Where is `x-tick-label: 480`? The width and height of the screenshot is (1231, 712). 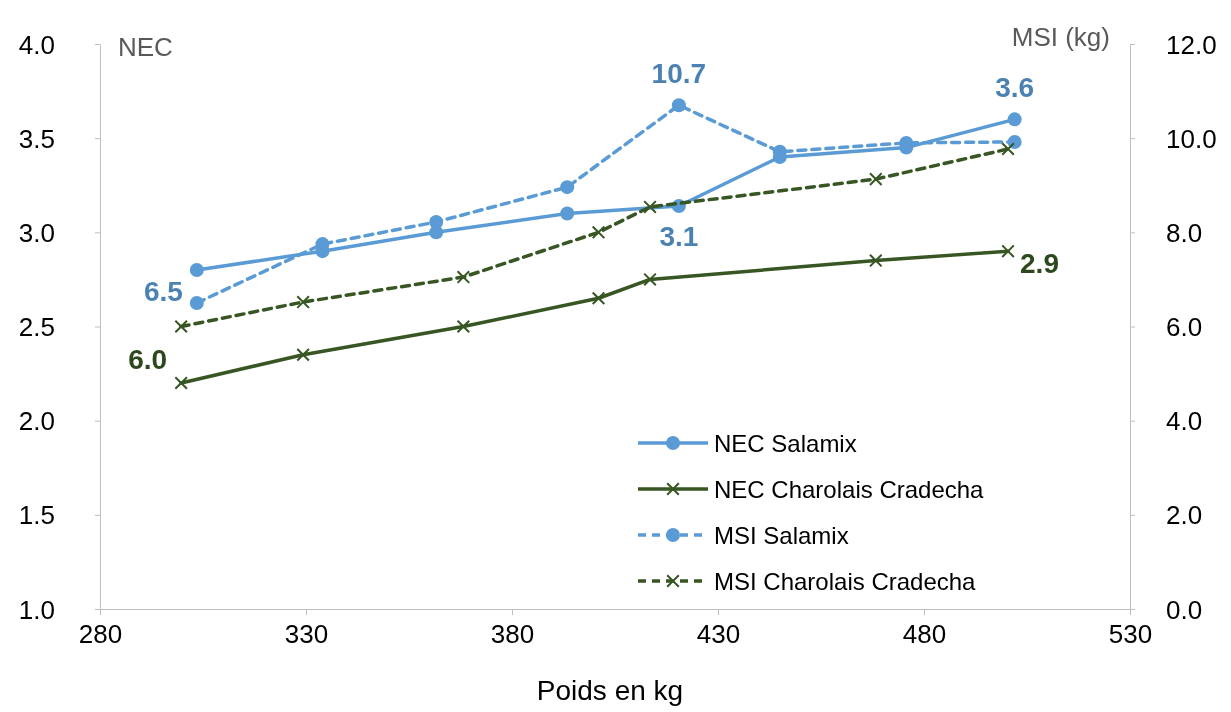
x-tick-label: 480 is located at coordinates (924, 634).